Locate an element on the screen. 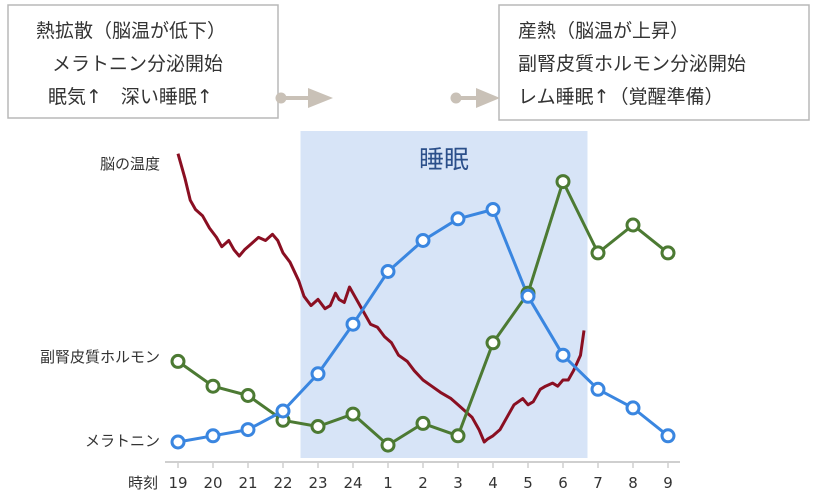 The height and width of the screenshot is (500, 815). x-tick-label: 21 is located at coordinates (247, 483).